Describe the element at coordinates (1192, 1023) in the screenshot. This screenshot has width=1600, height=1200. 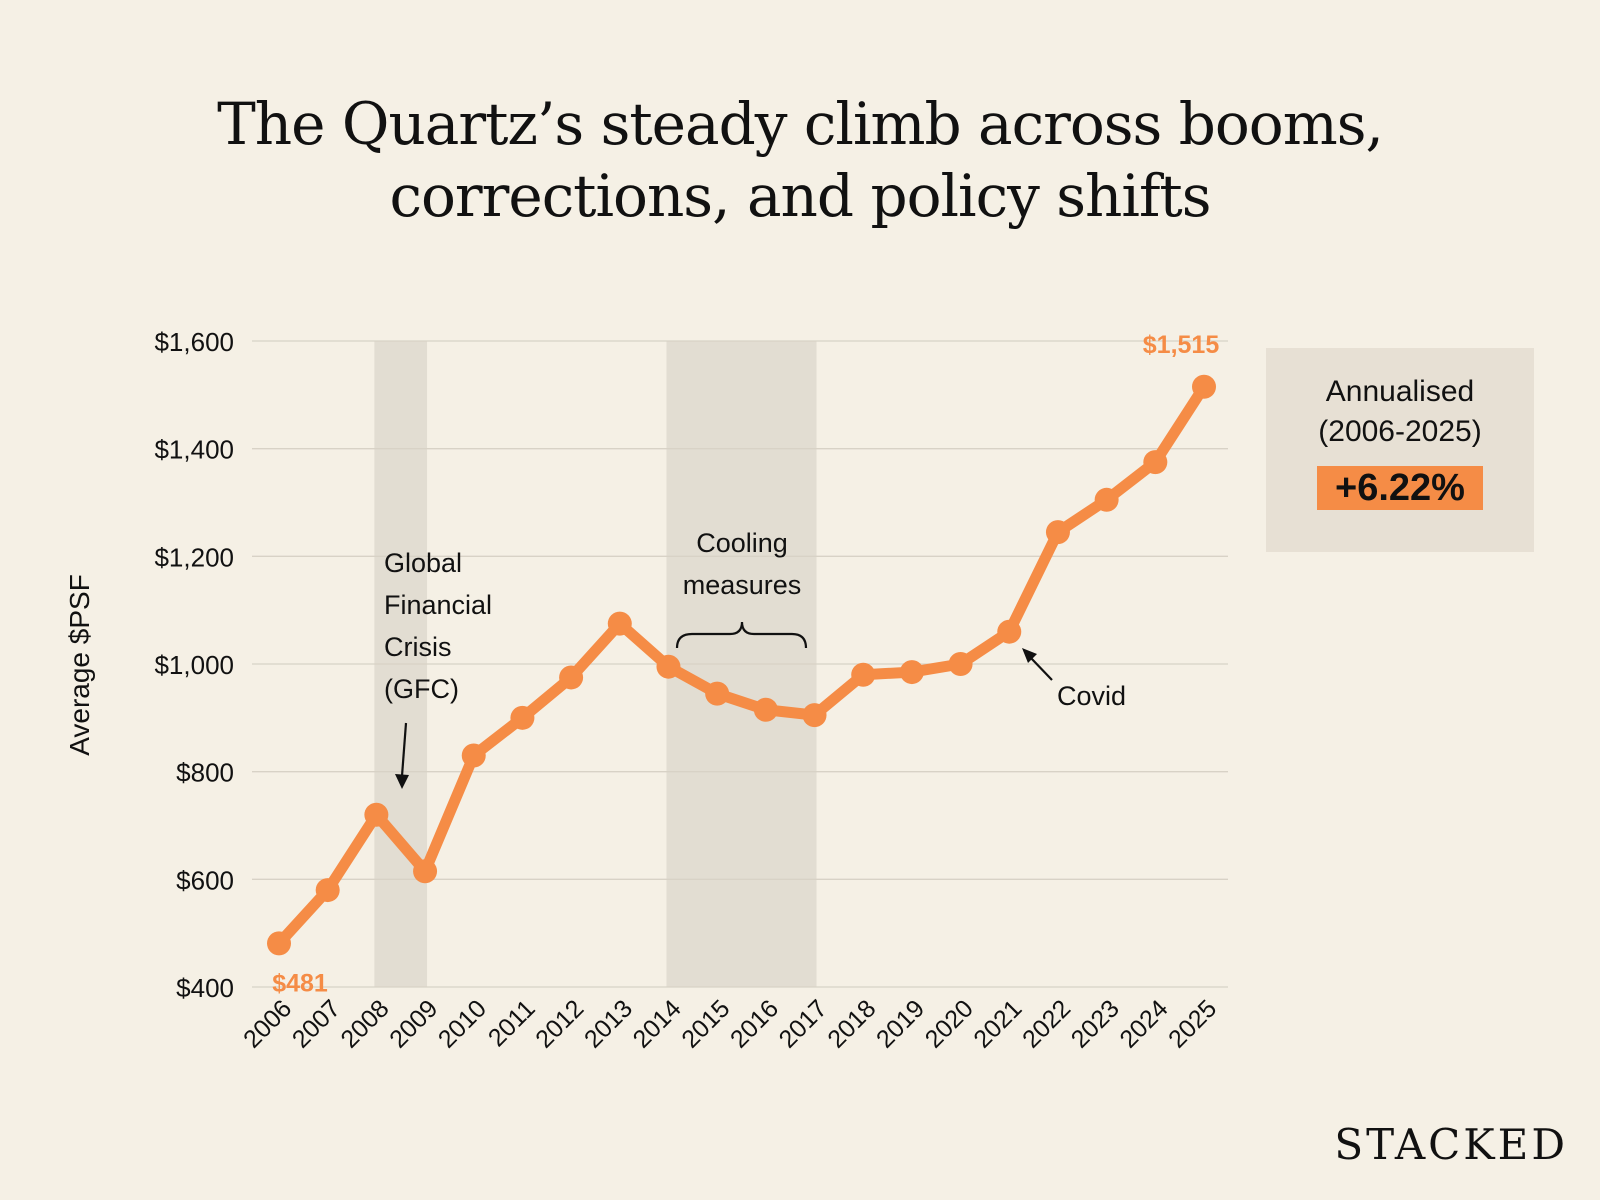
I see `x-tick-label: 2025` at that location.